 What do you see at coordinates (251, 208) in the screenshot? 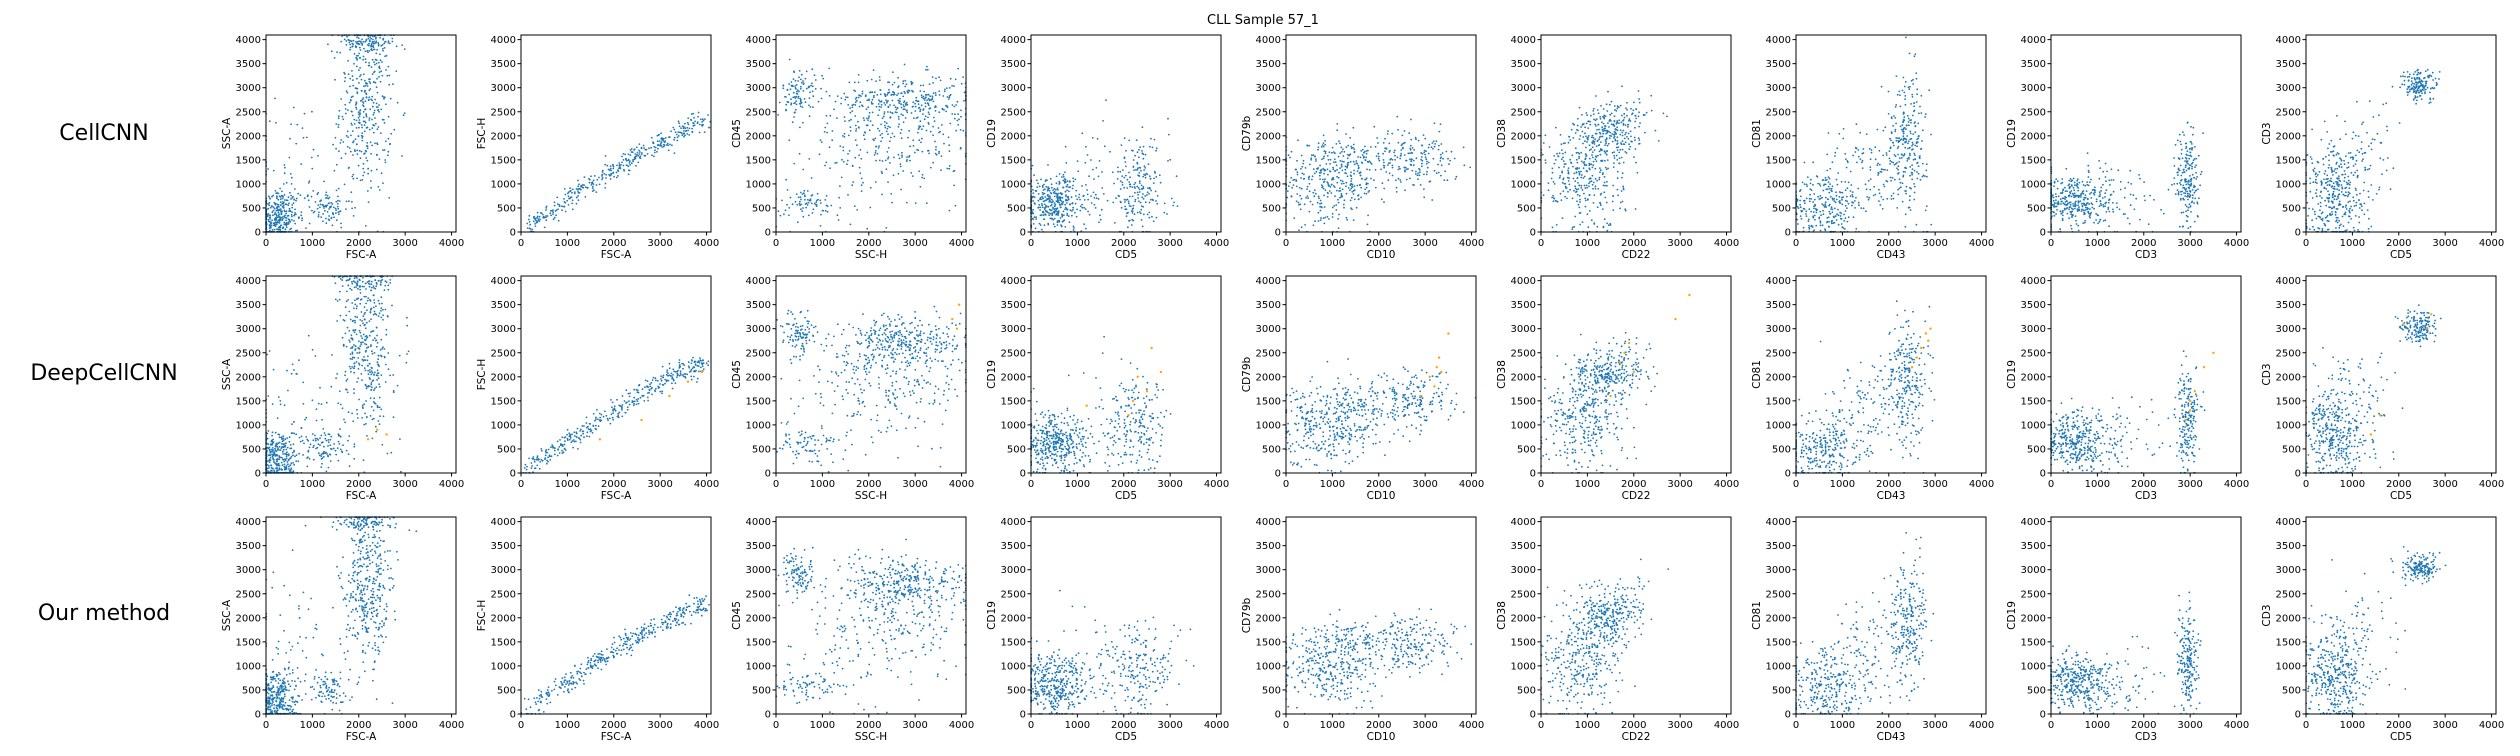
I see `y-tick-label: 500` at bounding box center [251, 208].